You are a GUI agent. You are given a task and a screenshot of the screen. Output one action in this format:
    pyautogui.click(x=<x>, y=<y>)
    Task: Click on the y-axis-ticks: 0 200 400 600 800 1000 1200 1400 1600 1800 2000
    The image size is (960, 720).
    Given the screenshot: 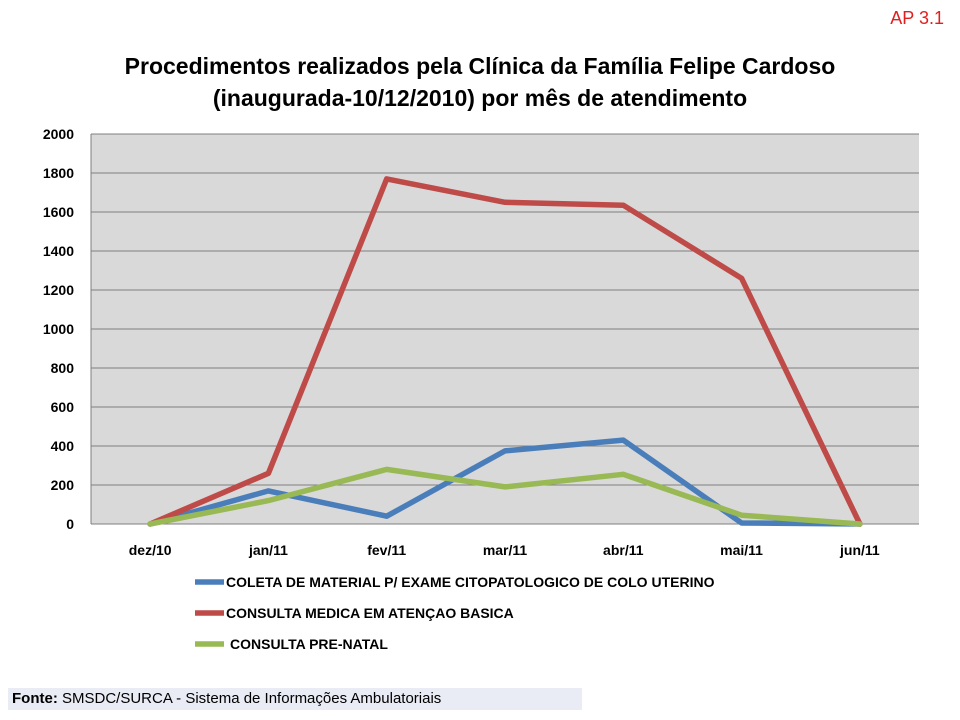 What is the action you would take?
    pyautogui.click(x=58, y=329)
    